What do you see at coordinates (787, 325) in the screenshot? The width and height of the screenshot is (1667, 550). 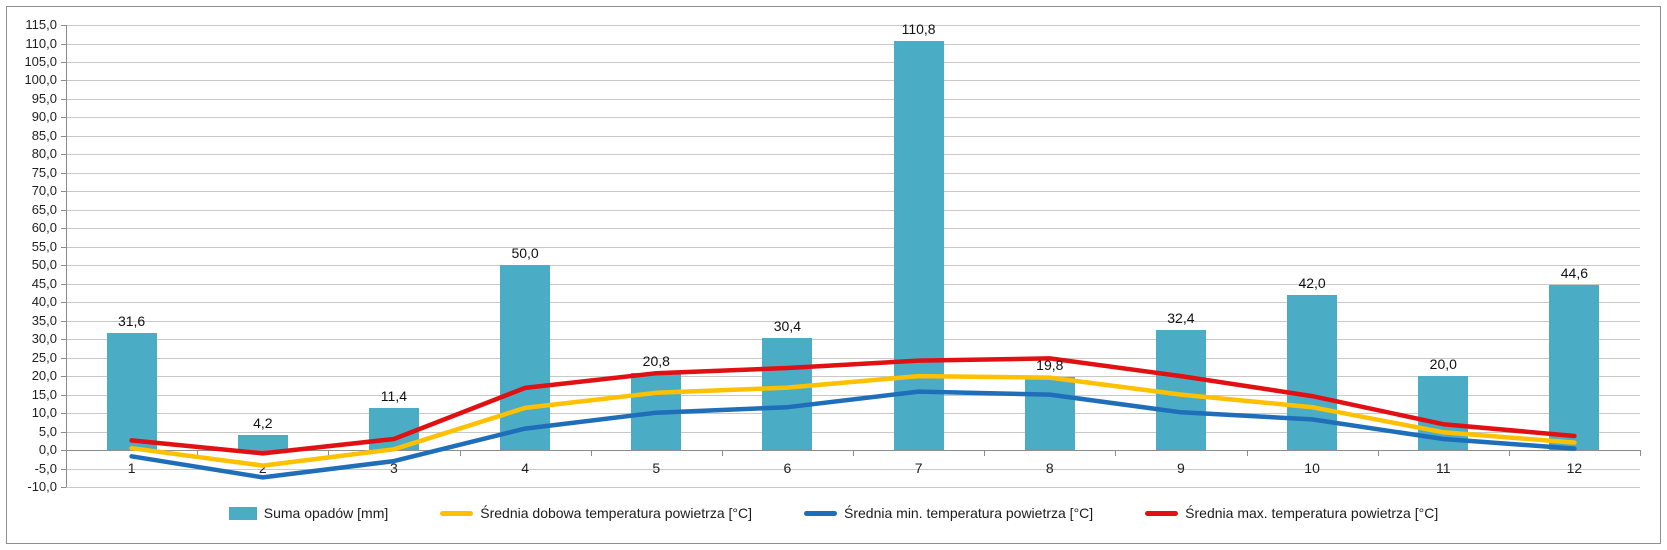 I see `bar-value-label: 30,4` at bounding box center [787, 325].